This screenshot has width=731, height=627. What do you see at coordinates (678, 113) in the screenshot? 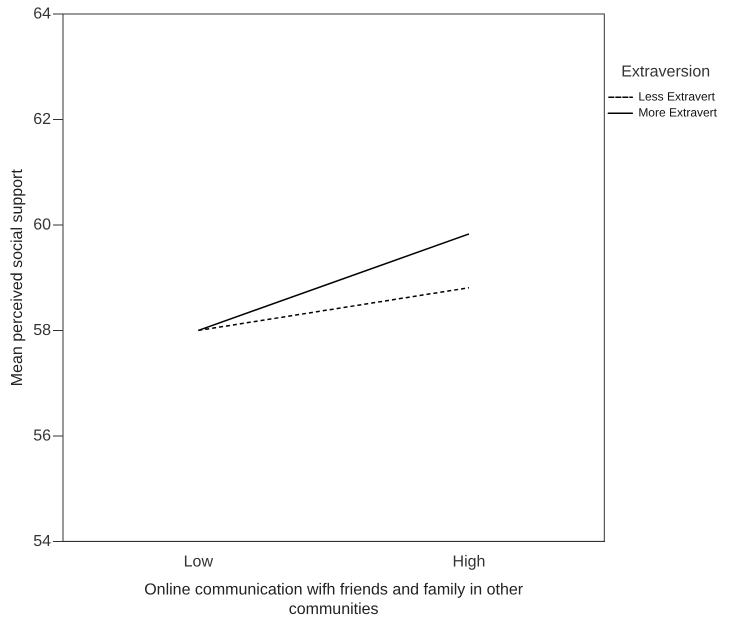
I see `legend-label: More Extravert` at bounding box center [678, 113].